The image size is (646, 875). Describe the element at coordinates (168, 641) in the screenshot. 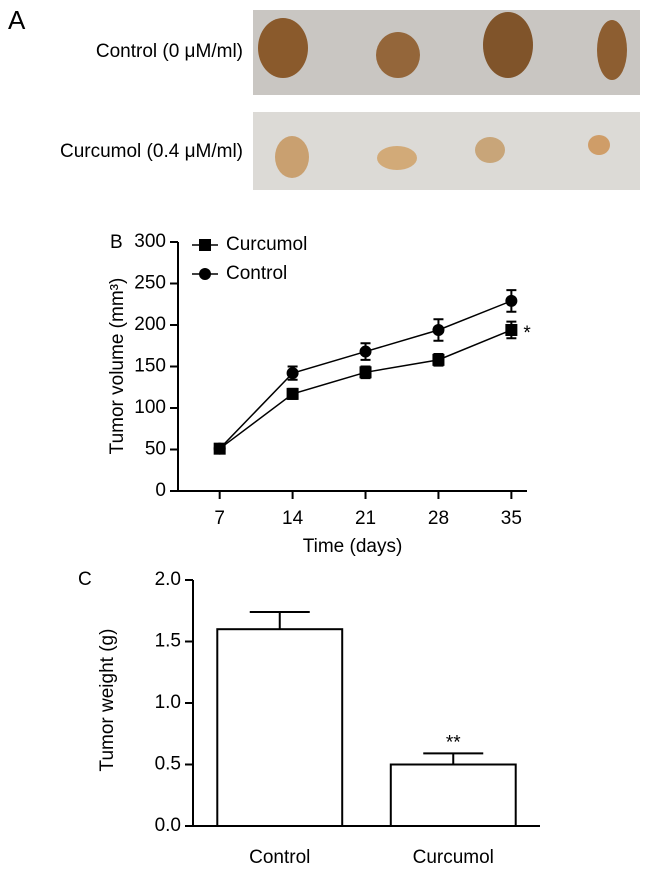

I see `y-tick-label: 1.5` at that location.